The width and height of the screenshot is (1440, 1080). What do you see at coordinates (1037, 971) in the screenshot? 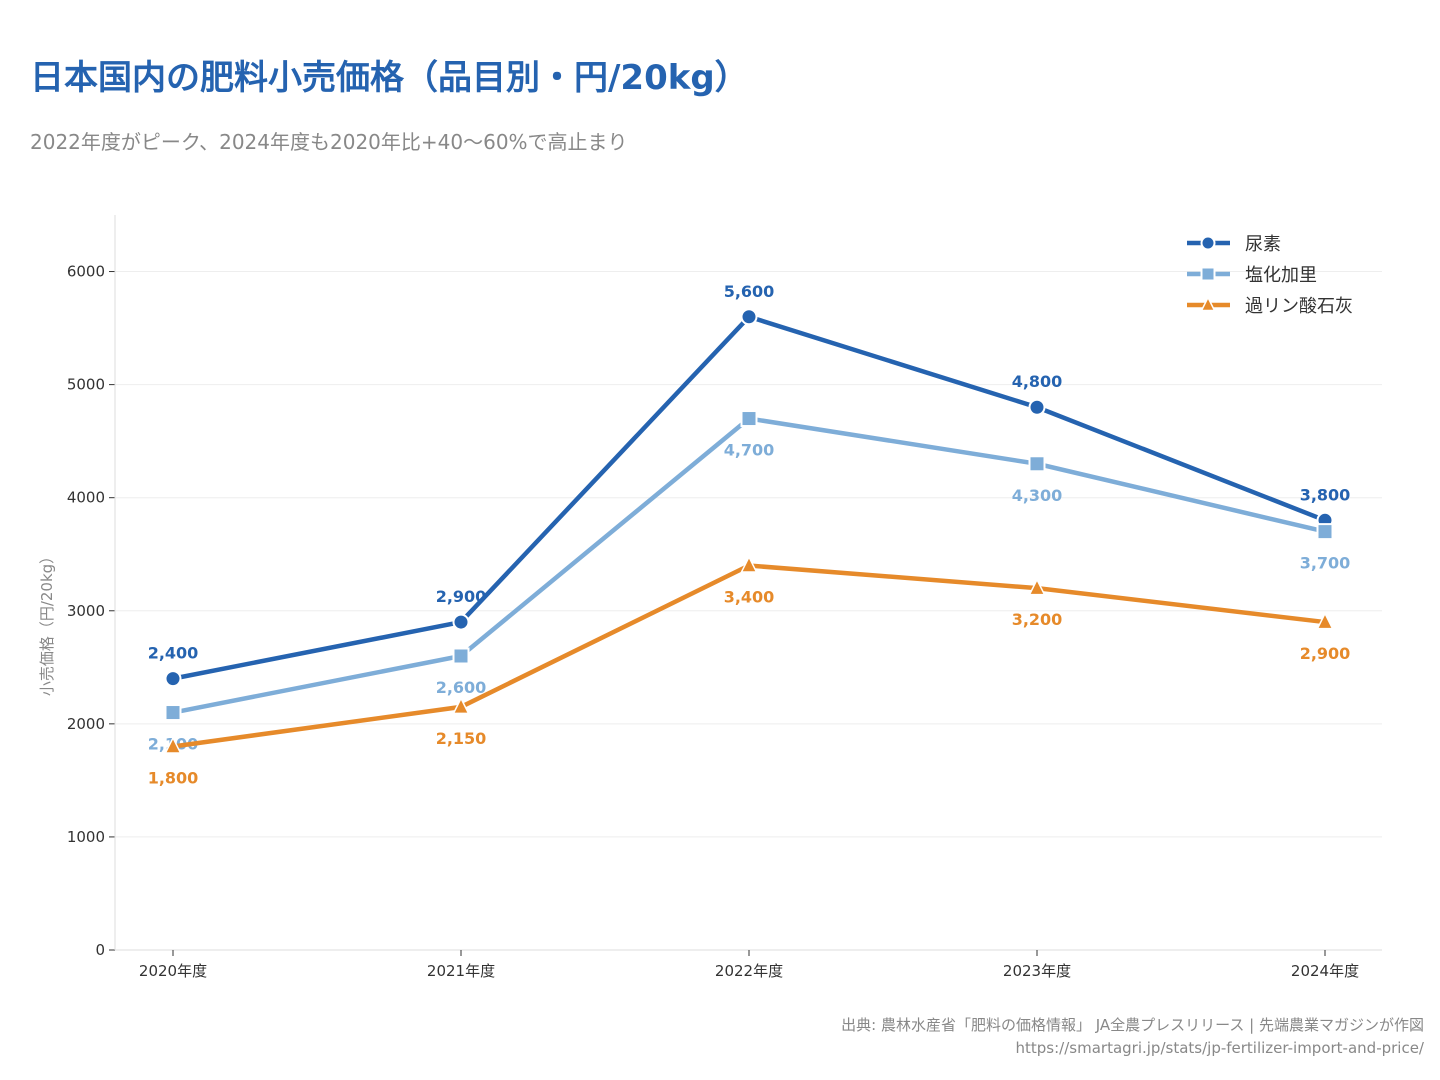
I see `x-tick-label: 2023年度` at bounding box center [1037, 971].